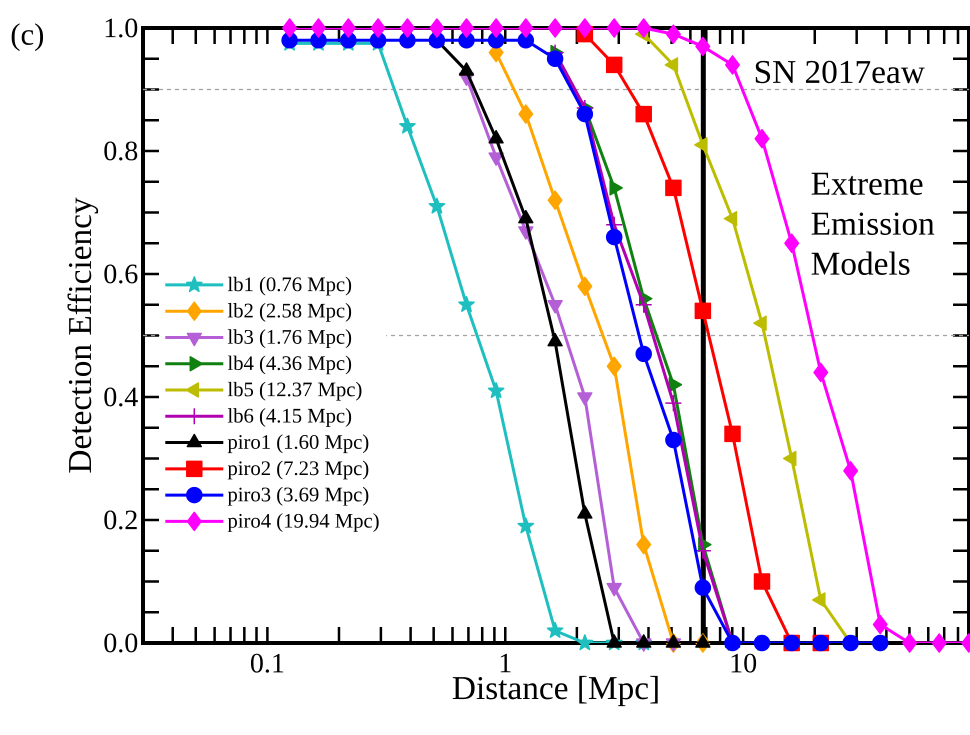  Describe the element at coordinates (121, 151) in the screenshot. I see `y-tick-label: 0.8` at that location.